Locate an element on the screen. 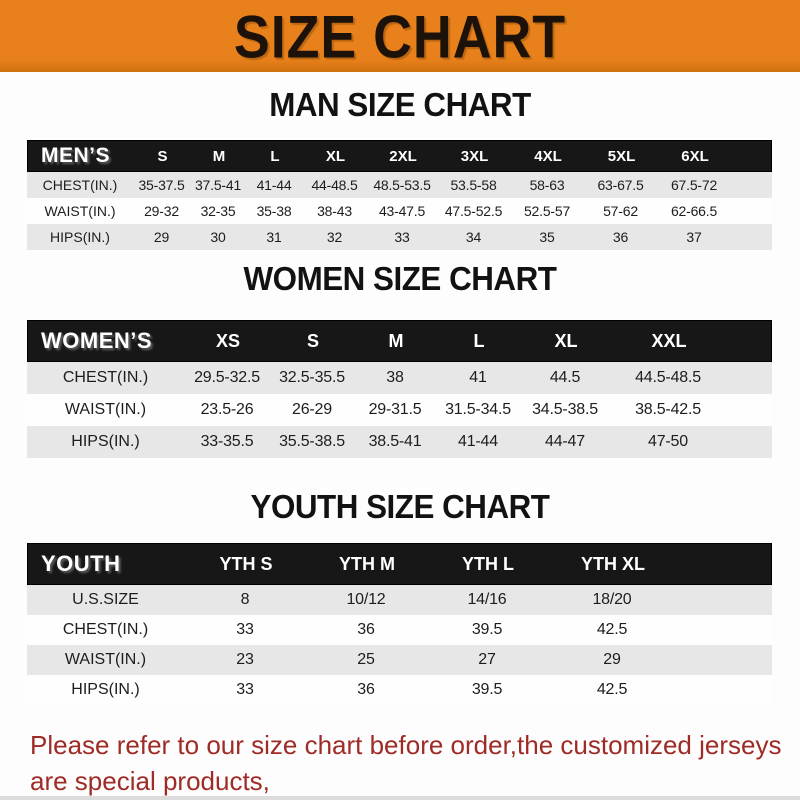  size-value-cell: 53.5-58 is located at coordinates (473, 185).